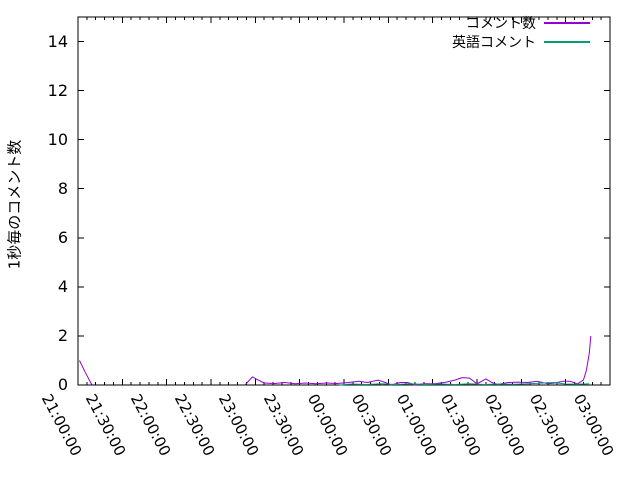 The height and width of the screenshot is (480, 640). I want to click on x-tick-label: 03:00:00, so click(605, 425).